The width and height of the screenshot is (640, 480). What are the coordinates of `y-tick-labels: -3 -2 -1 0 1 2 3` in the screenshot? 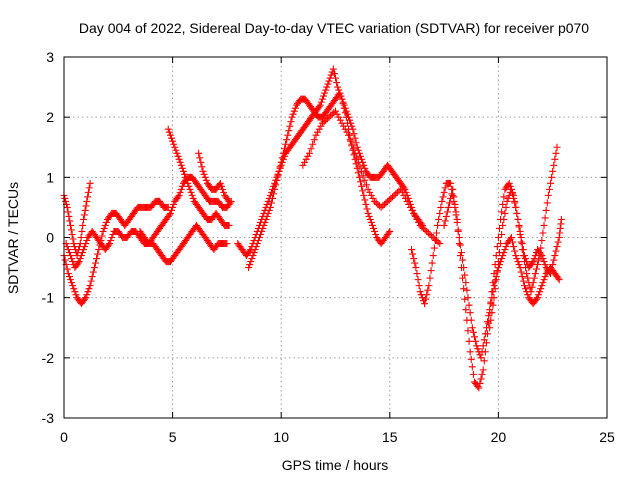 It's located at (48, 237).